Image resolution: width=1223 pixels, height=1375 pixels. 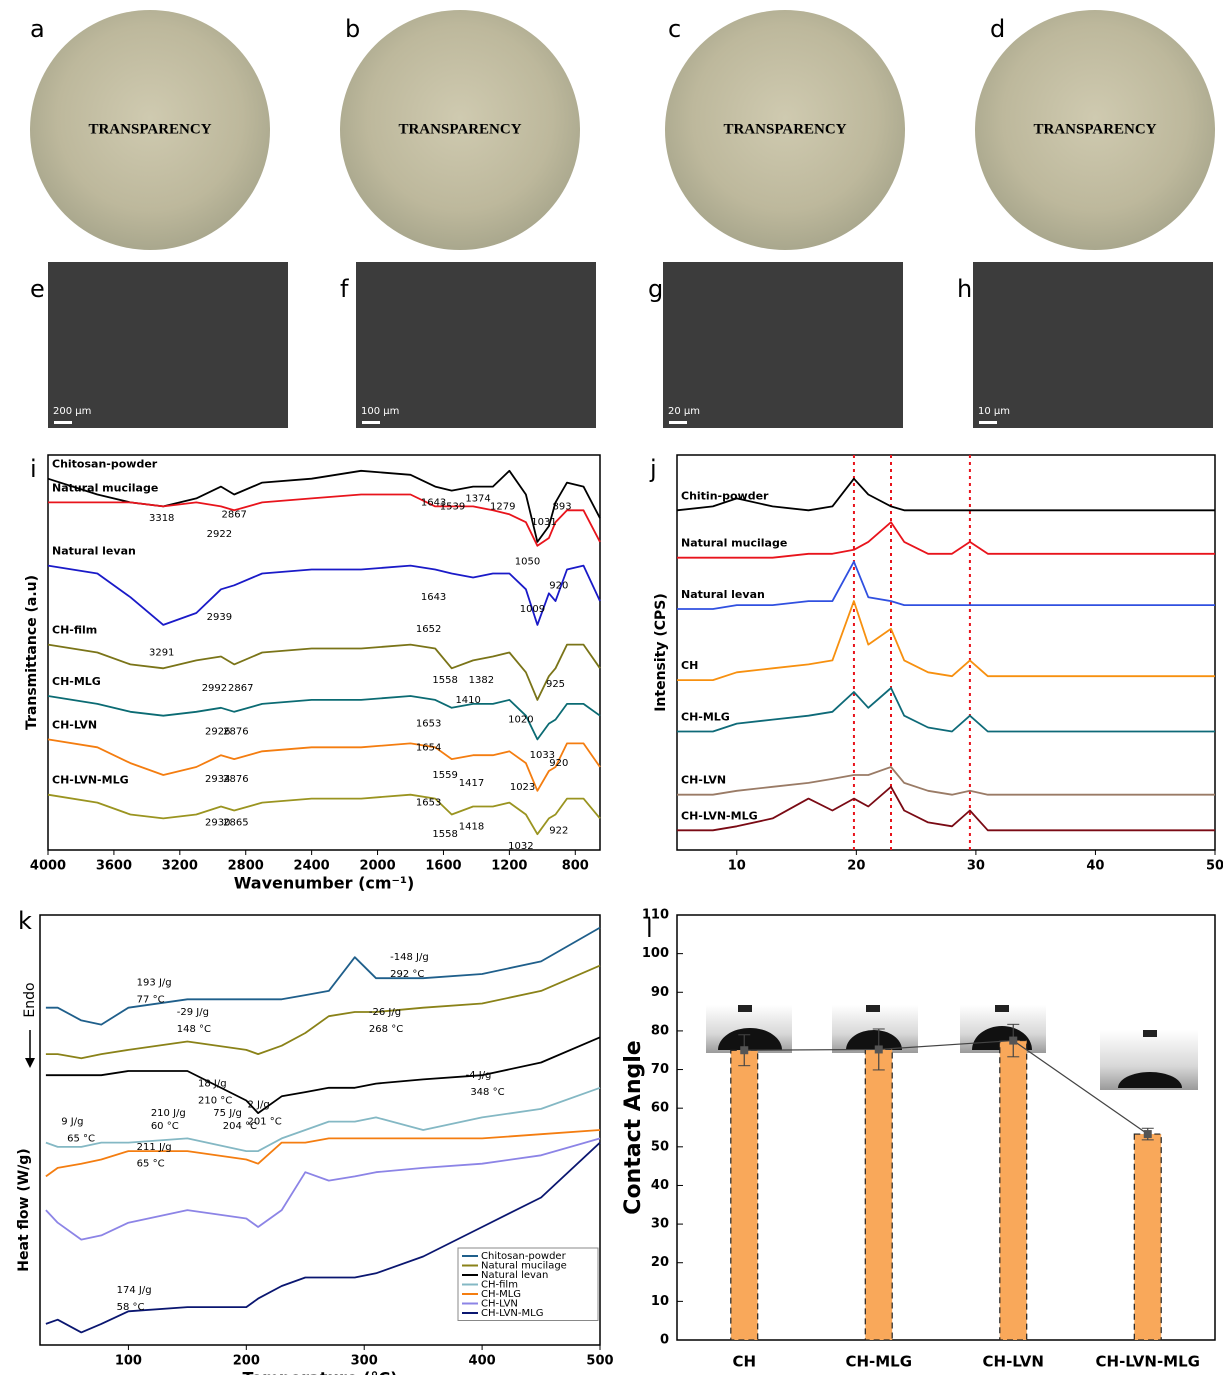 I want to click on peak-label: 2992, so click(x=214, y=688).